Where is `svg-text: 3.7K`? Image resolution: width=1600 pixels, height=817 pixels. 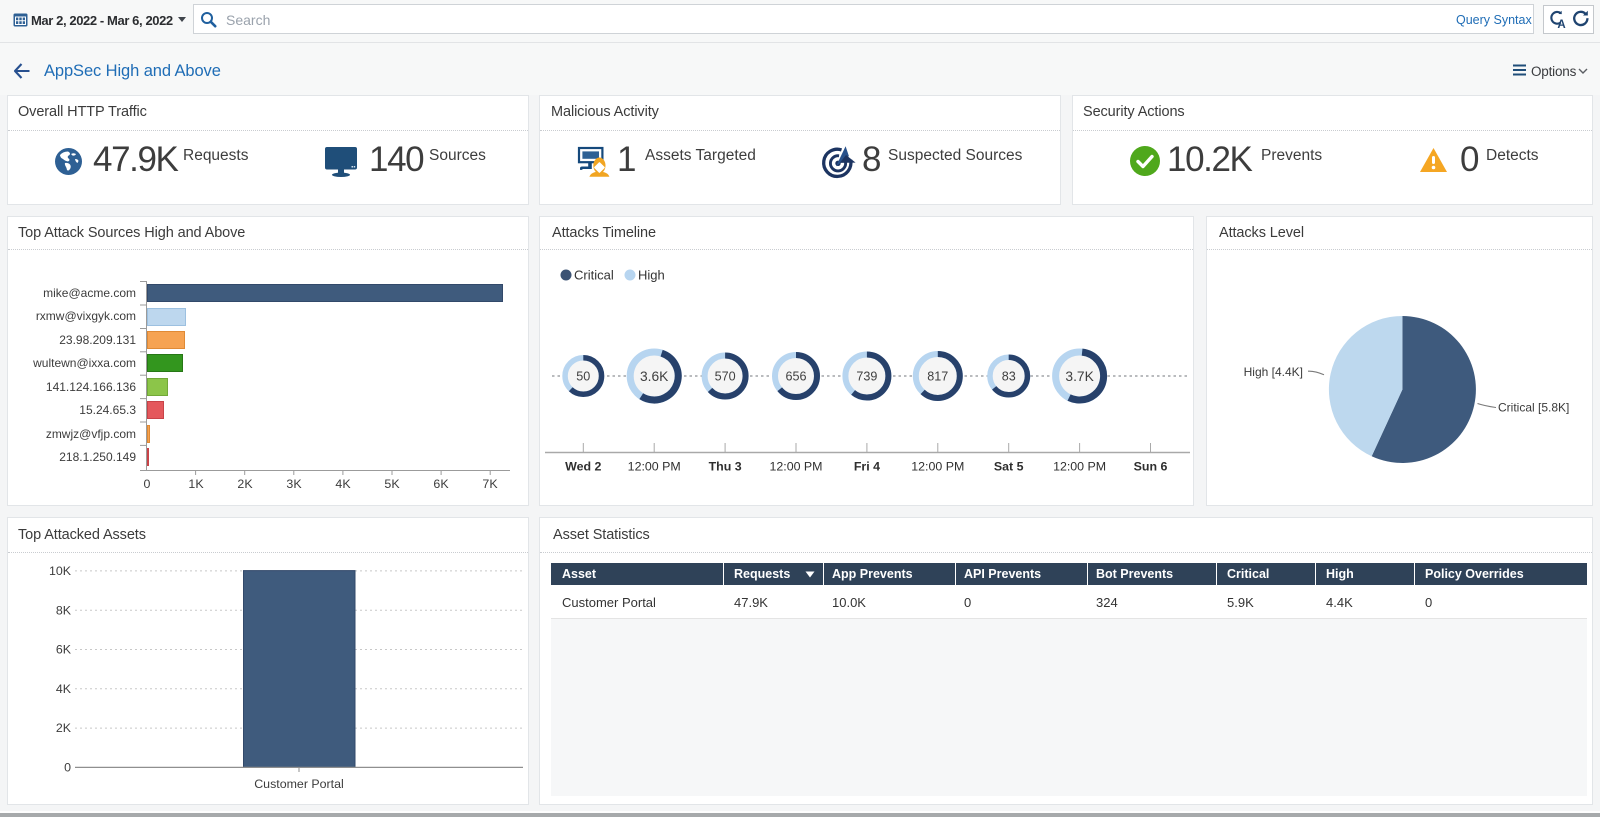
svg-text: 3.7K is located at coordinates (1079, 376).